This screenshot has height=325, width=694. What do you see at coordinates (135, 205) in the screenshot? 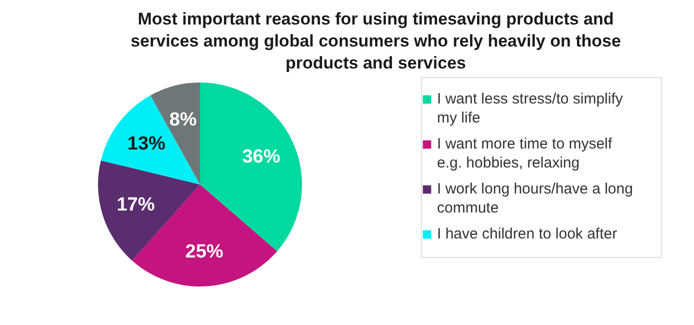
I see `data-label: 17%` at bounding box center [135, 205].